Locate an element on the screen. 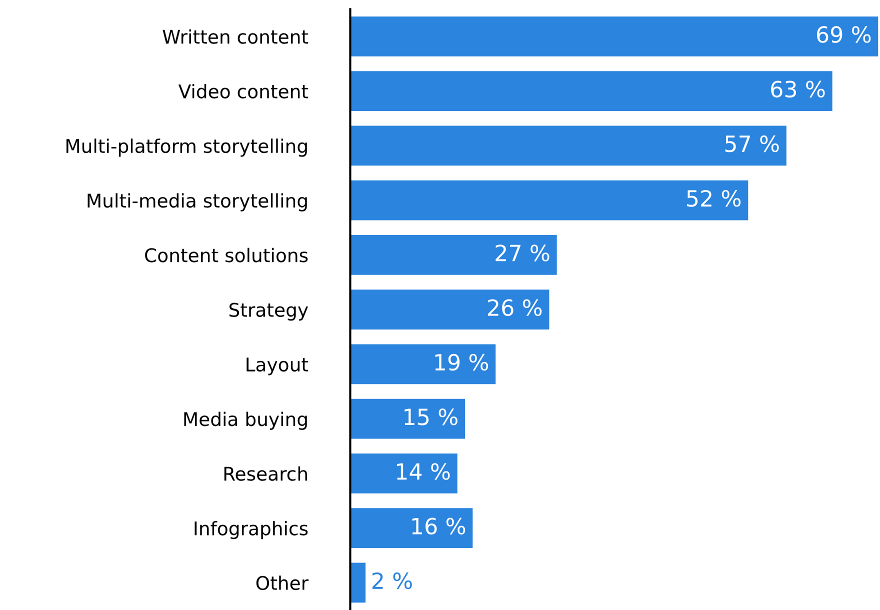  y-tick-label: Multi-platform storytelling is located at coordinates (186, 147).